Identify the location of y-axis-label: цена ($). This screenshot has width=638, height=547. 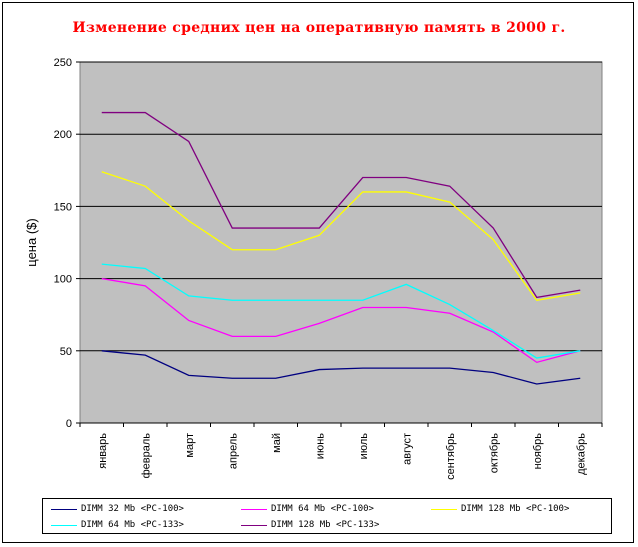
(31, 242).